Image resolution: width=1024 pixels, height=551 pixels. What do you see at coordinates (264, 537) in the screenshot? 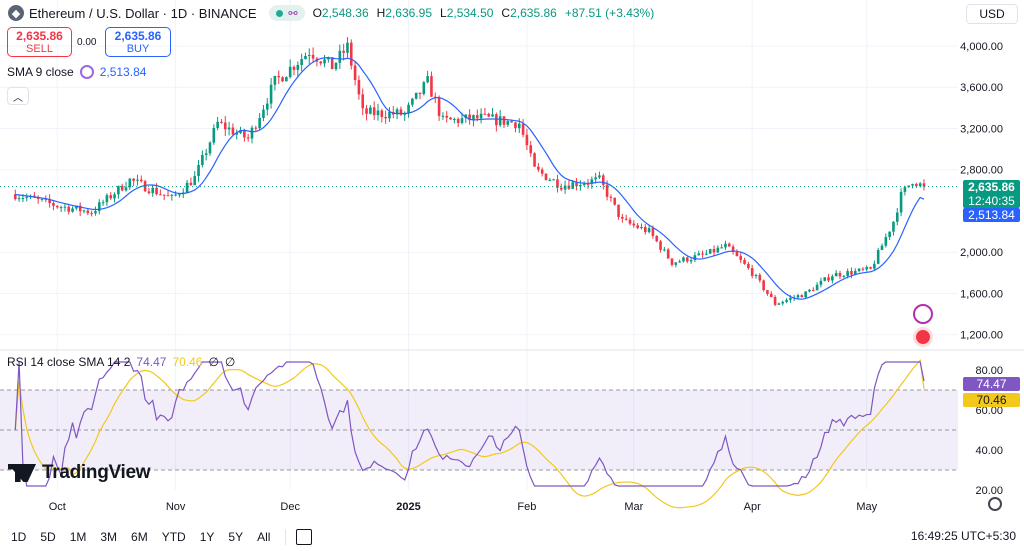
I see `timeframe-all: All` at bounding box center [264, 537].